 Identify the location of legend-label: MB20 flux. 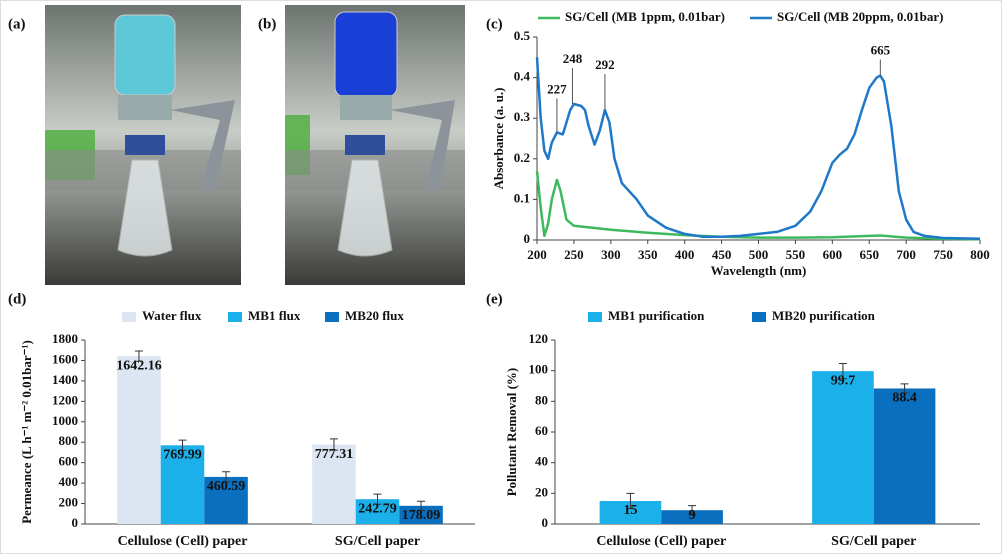
(374, 315).